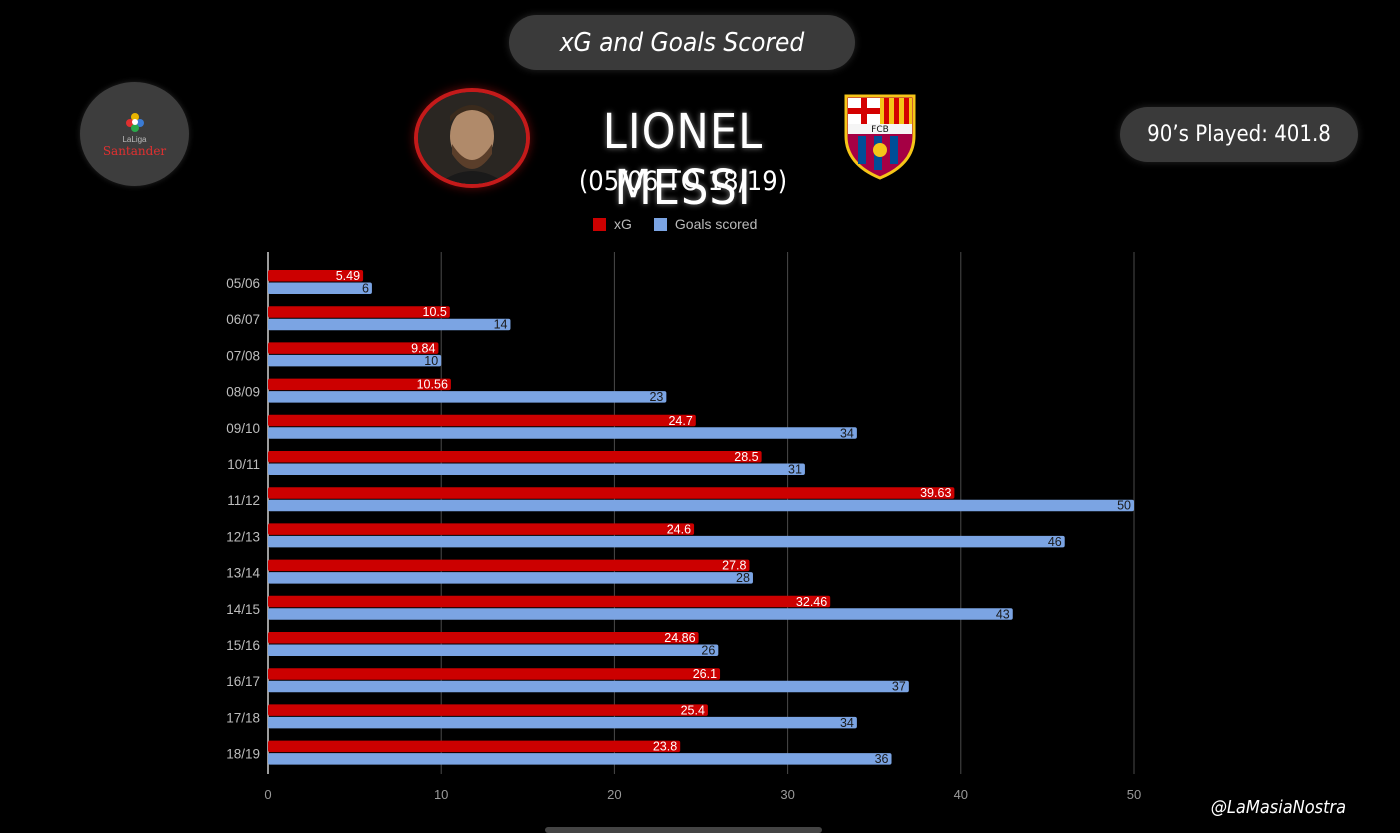 This screenshot has width=1400, height=833. What do you see at coordinates (746, 457) in the screenshot?
I see `xg-data-label: 28.5` at bounding box center [746, 457].